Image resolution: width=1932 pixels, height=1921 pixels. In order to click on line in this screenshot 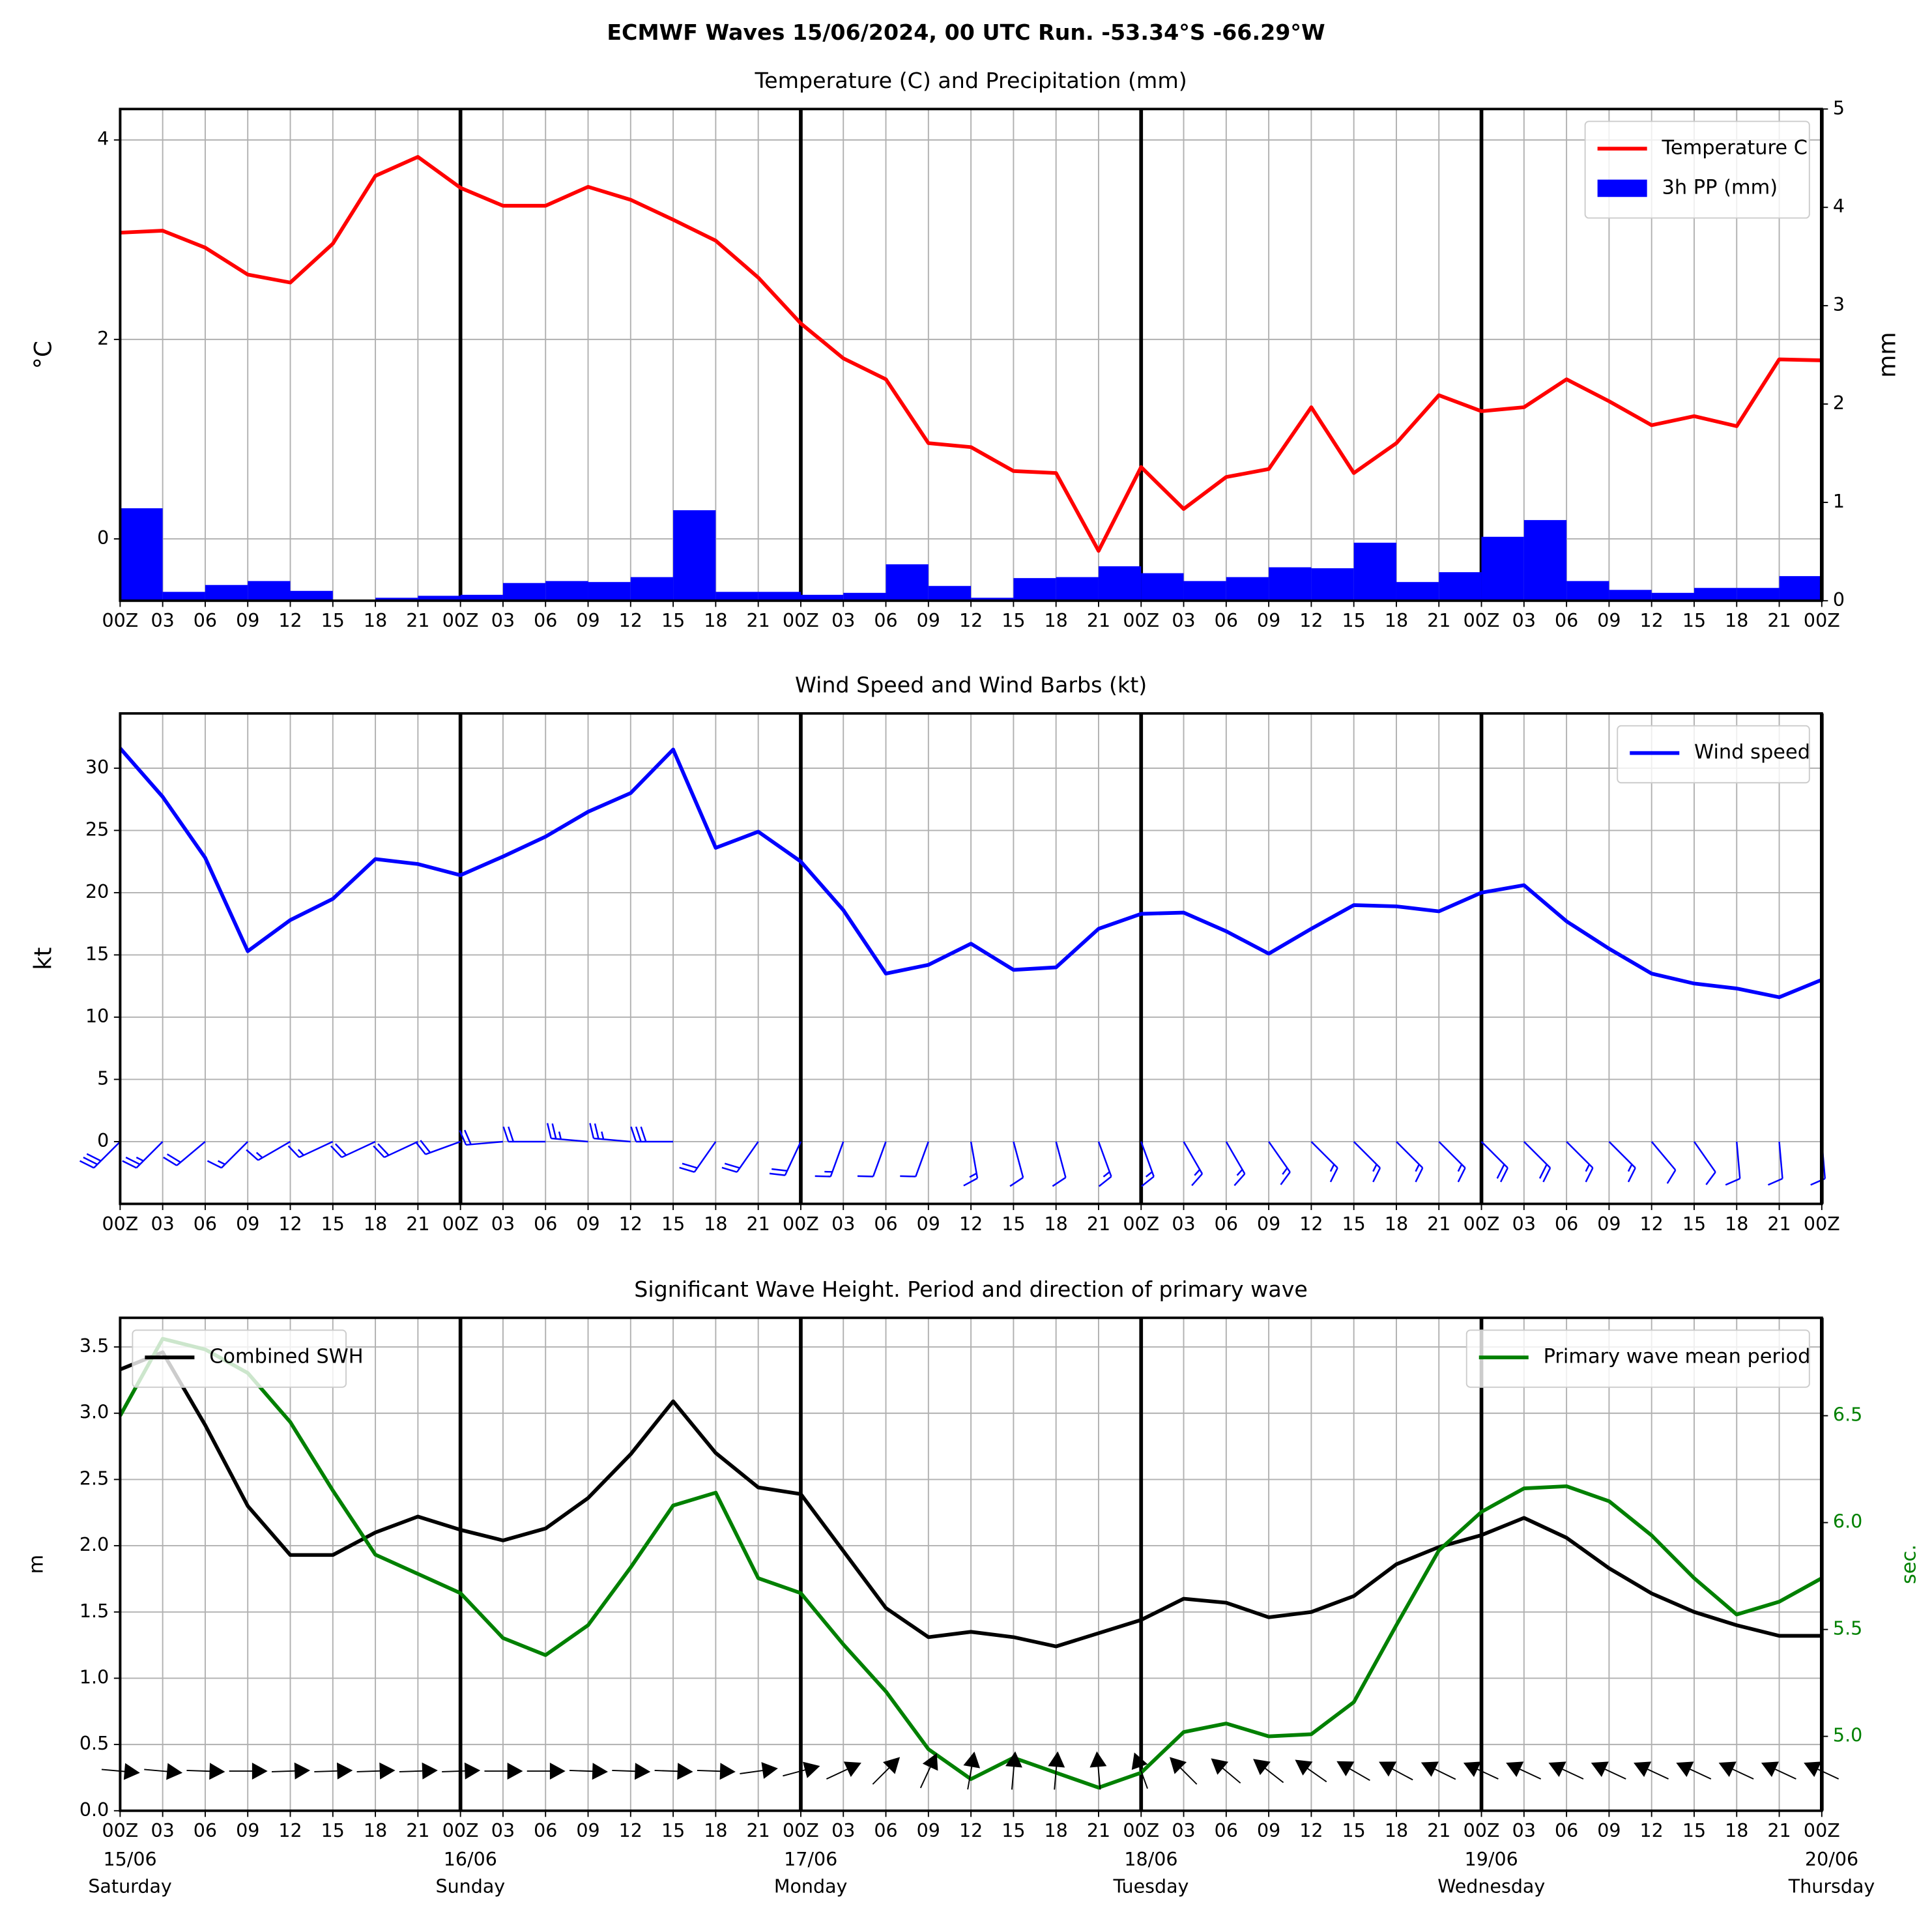, I will do `click(970, 1499)`.